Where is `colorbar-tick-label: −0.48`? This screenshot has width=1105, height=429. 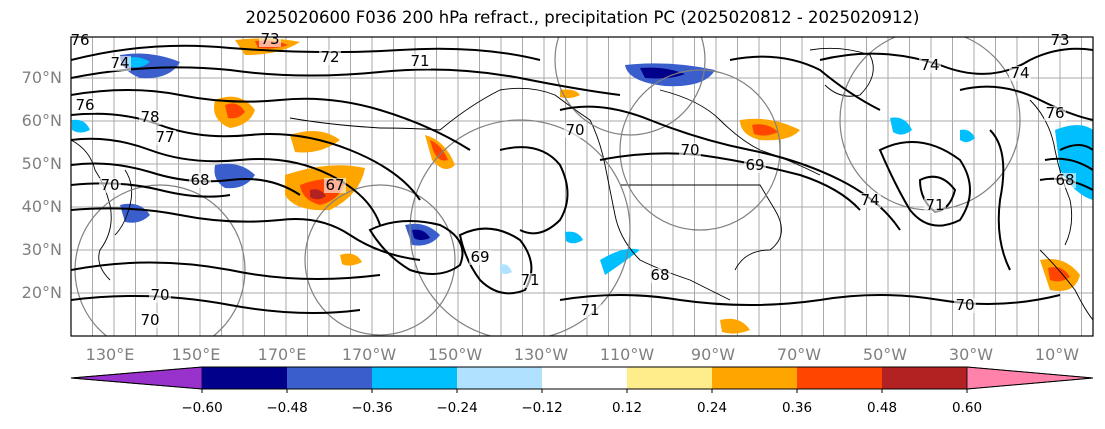 colorbar-tick-label: −0.48 is located at coordinates (287, 408).